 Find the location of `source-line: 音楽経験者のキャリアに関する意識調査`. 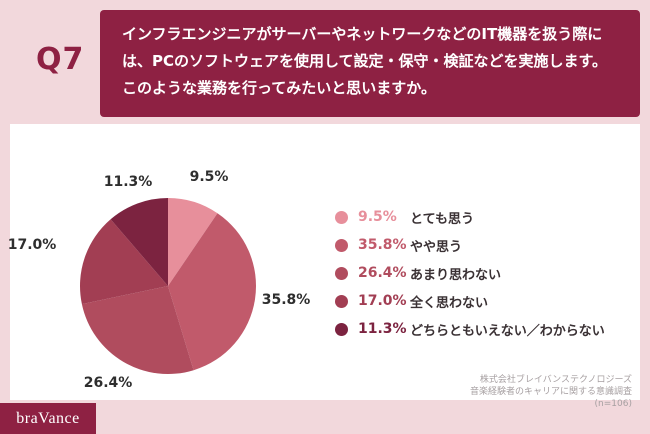

source-line: 音楽経験者のキャリアに関する意識調査 is located at coordinates (550, 392).